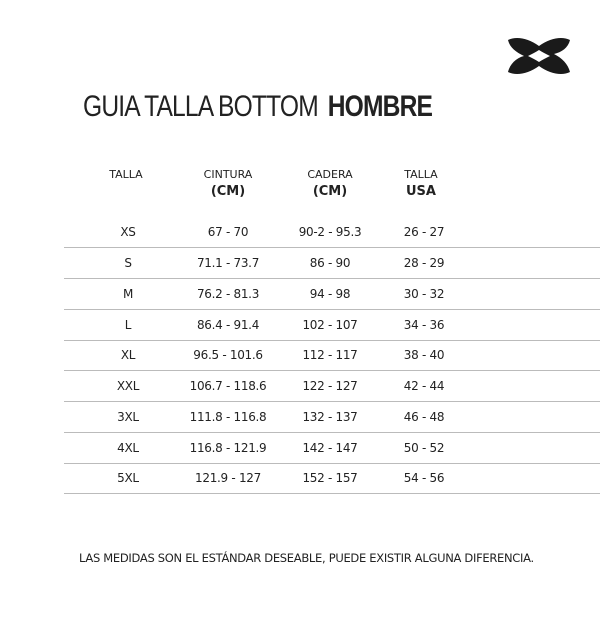 This screenshot has height=620, width=600. What do you see at coordinates (228, 478) in the screenshot?
I see `table-cell: 121.9 - 127` at bounding box center [228, 478].